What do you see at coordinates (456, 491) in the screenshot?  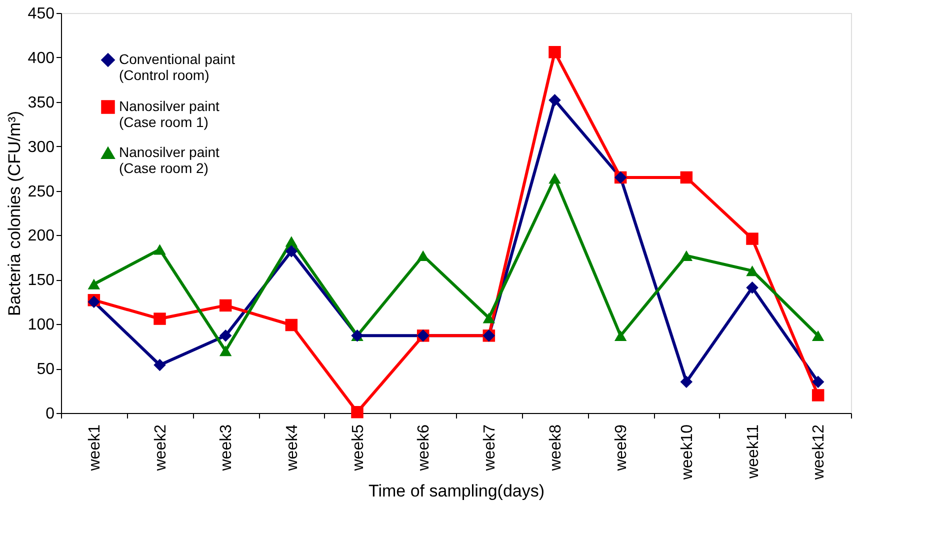 I see `x-axis-title: Time of sampling(days)` at bounding box center [456, 491].